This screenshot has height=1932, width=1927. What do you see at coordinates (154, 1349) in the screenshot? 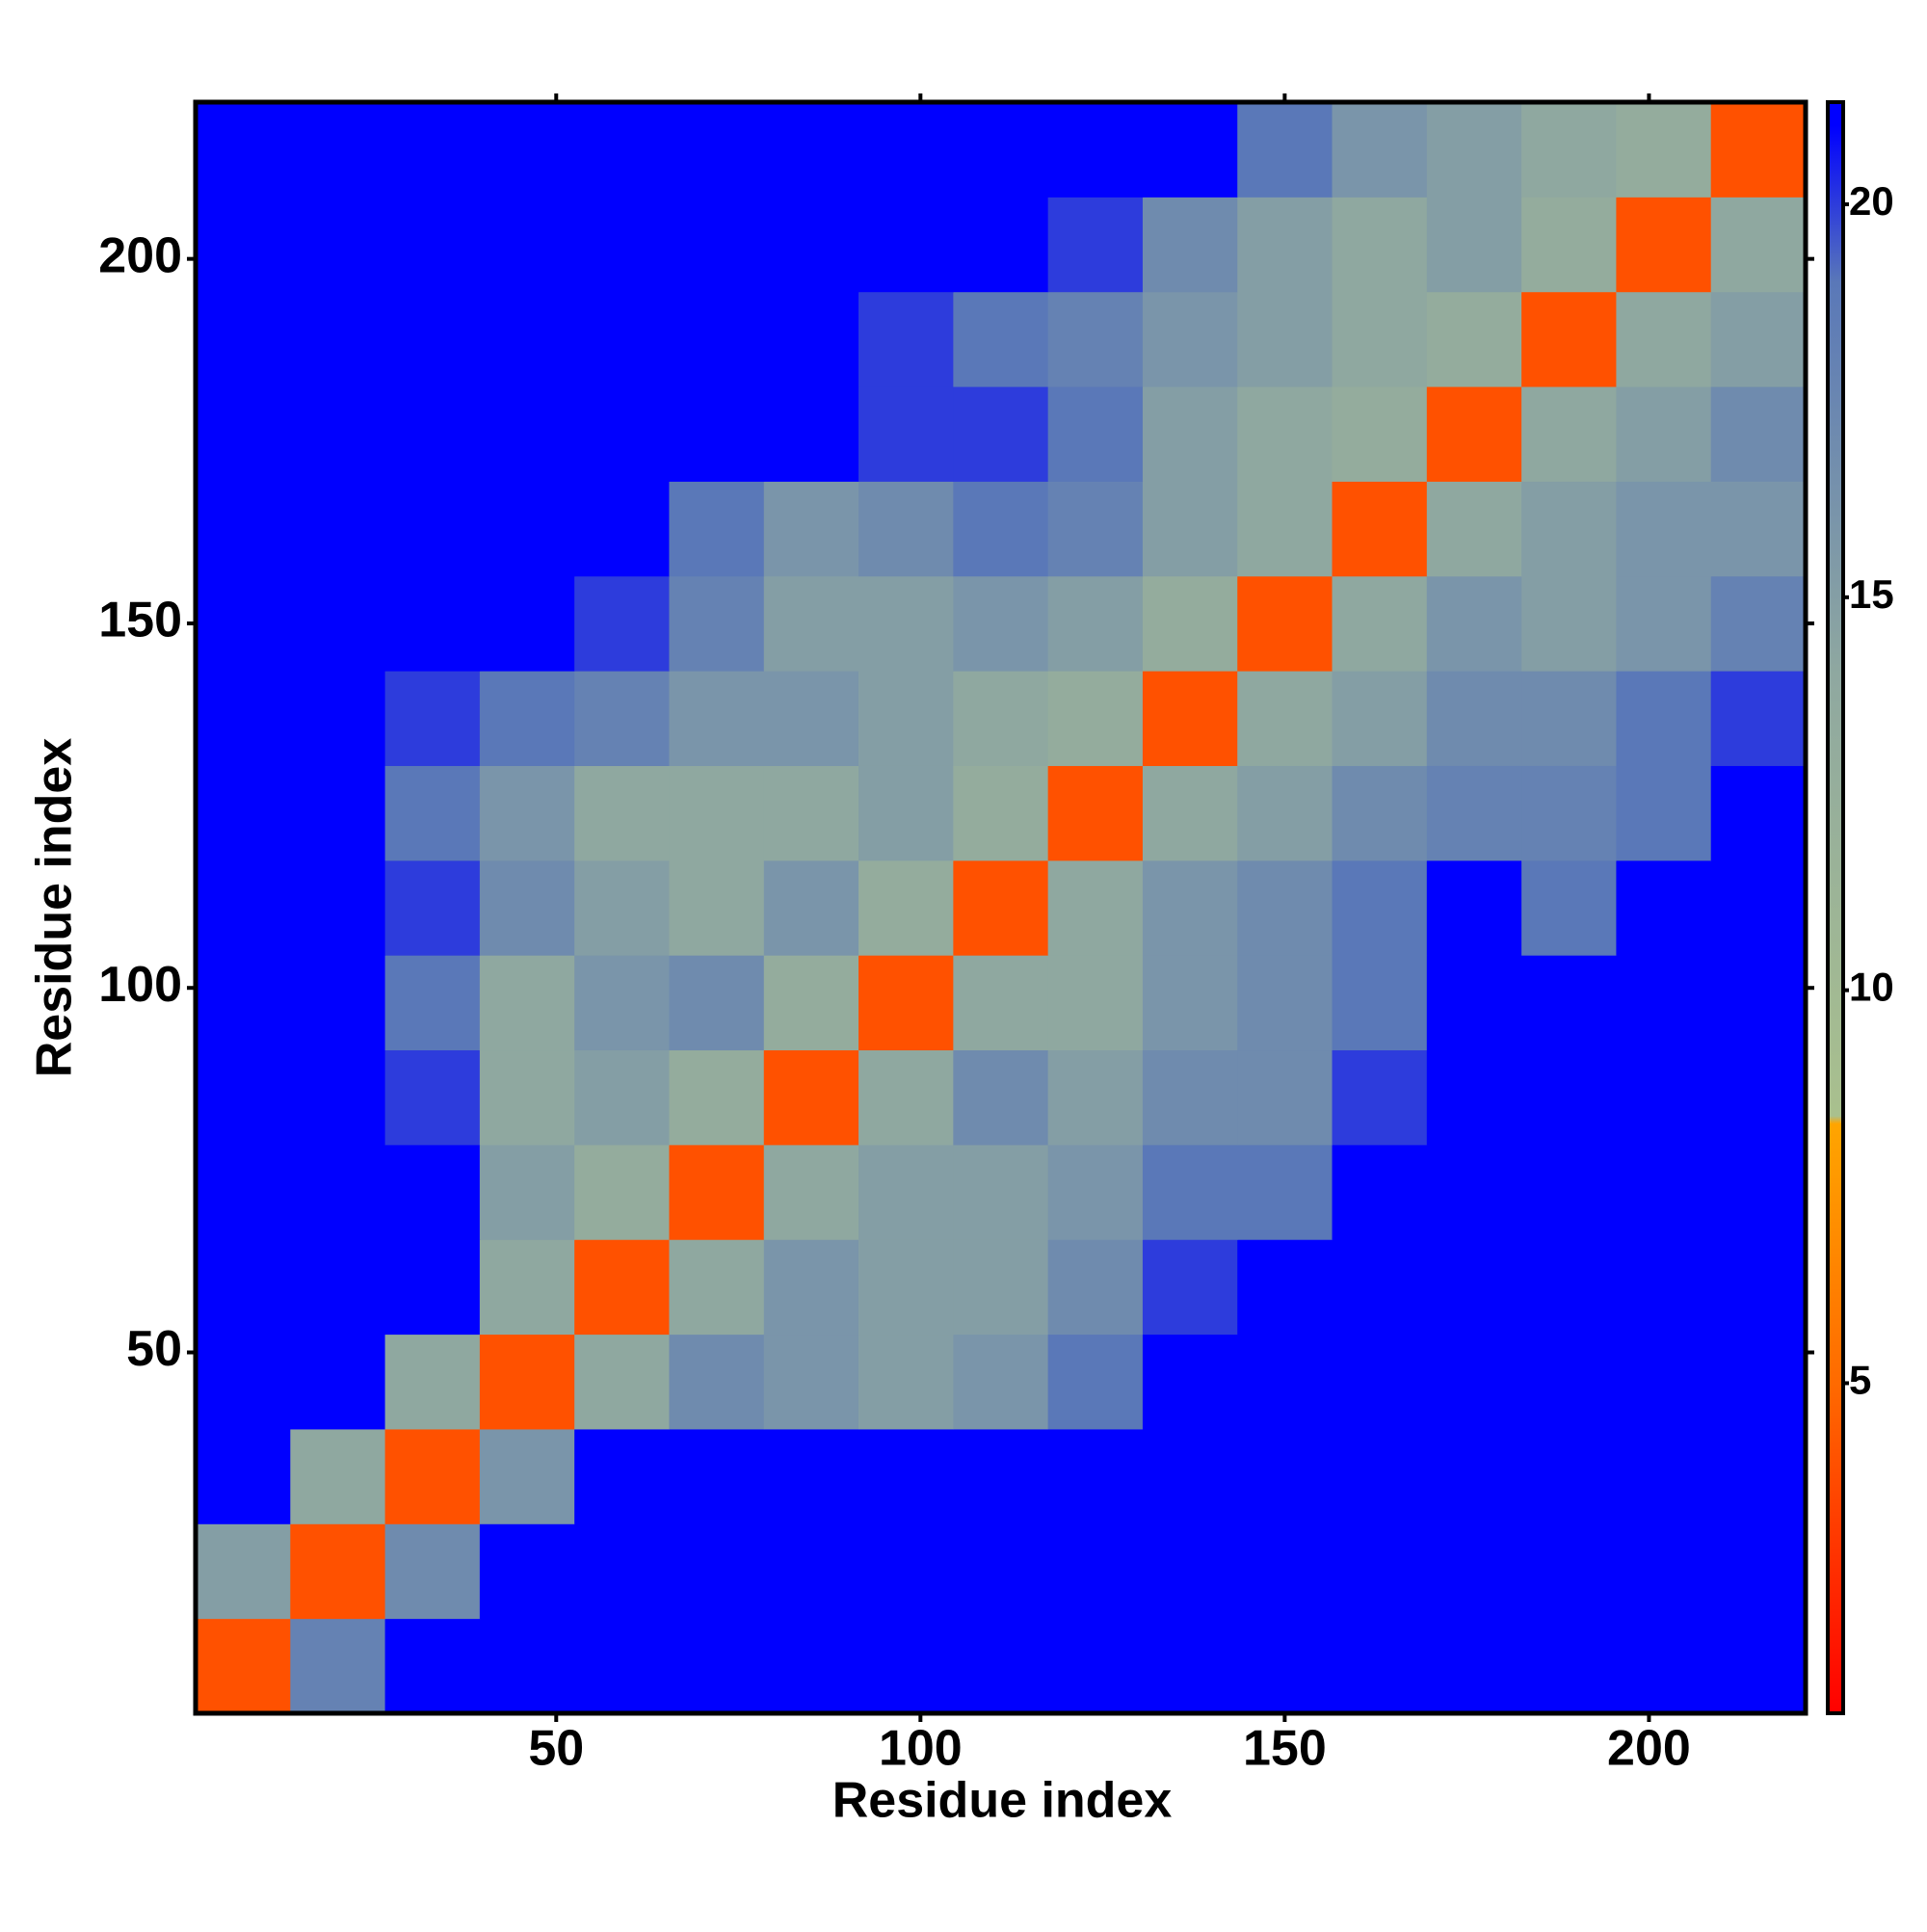
I see `y-tick-label: 50` at bounding box center [154, 1349].